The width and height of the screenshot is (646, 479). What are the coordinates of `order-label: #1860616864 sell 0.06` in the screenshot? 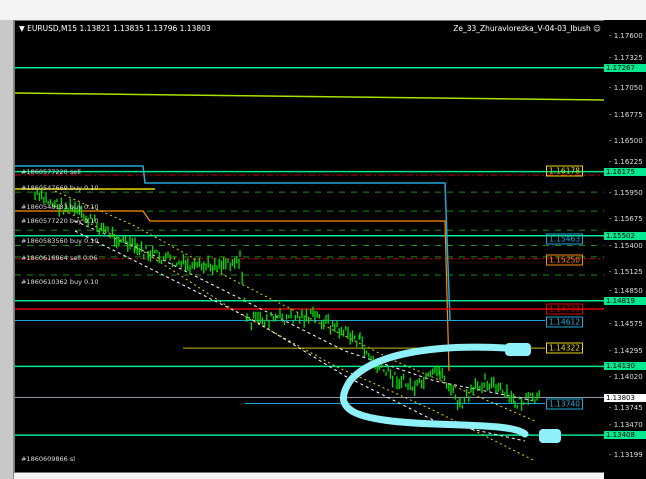 It's located at (59, 257).